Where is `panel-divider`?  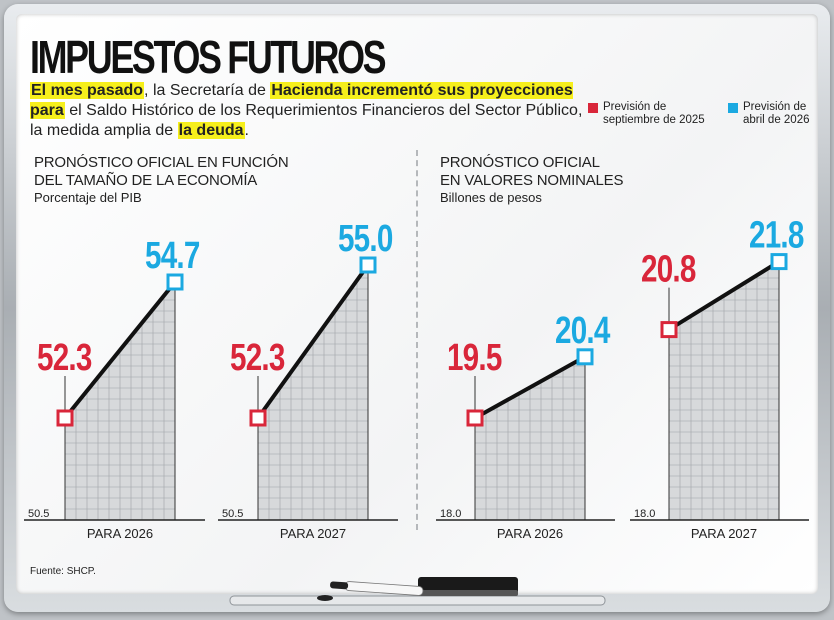
panel-divider is located at coordinates (417, 340).